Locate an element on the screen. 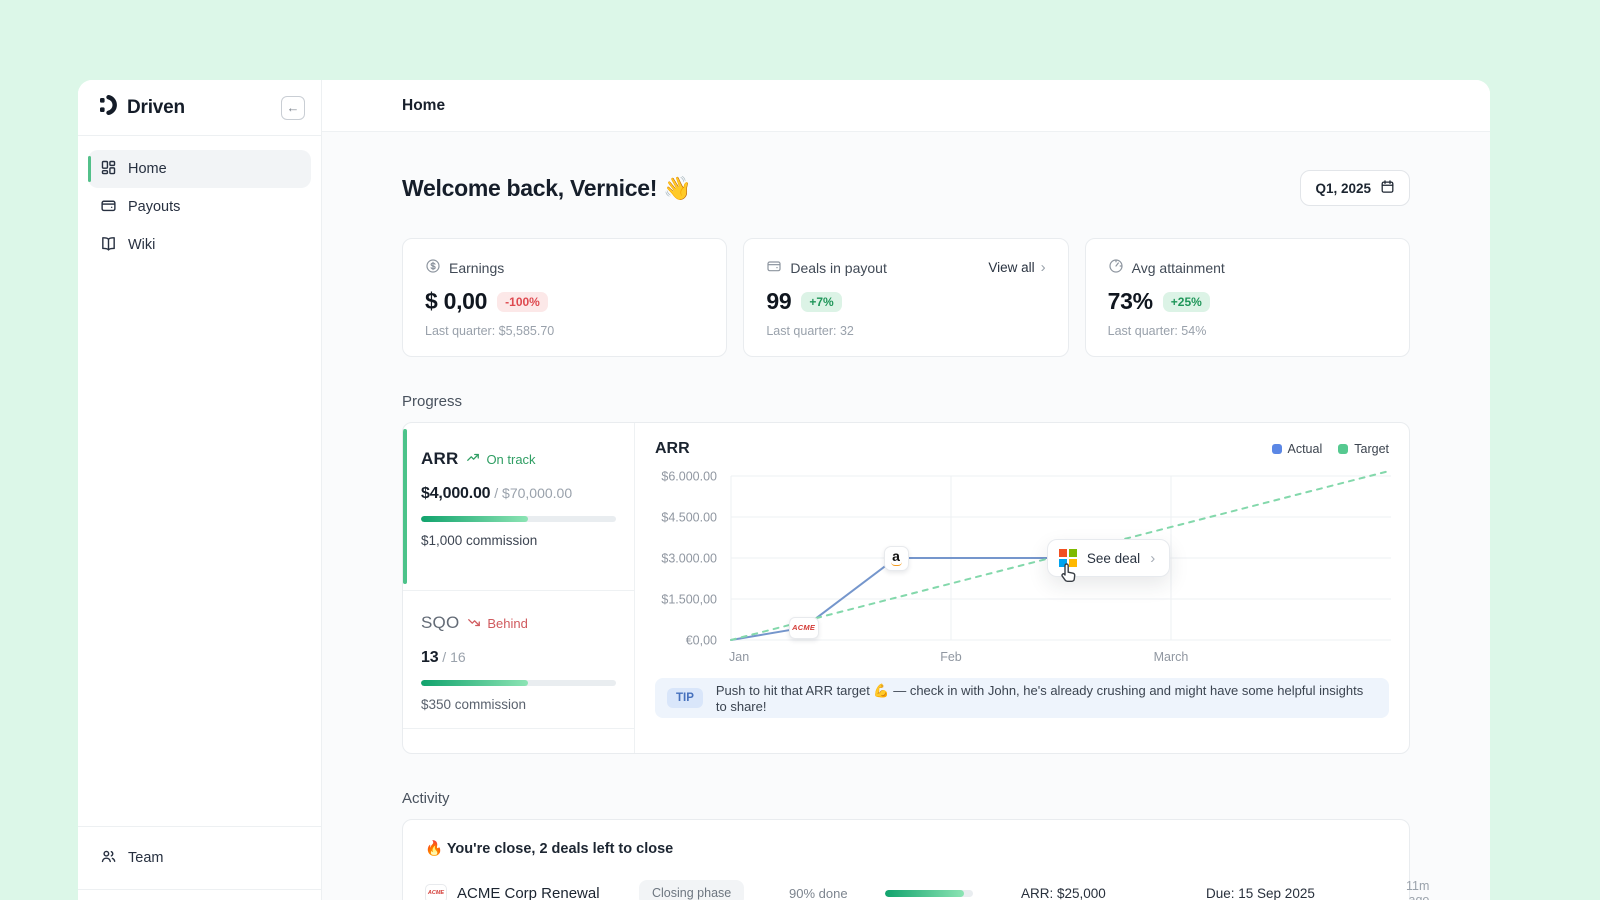 This screenshot has width=1600, height=900. stat-subtext: Last quarter: 54% is located at coordinates (1157, 331).